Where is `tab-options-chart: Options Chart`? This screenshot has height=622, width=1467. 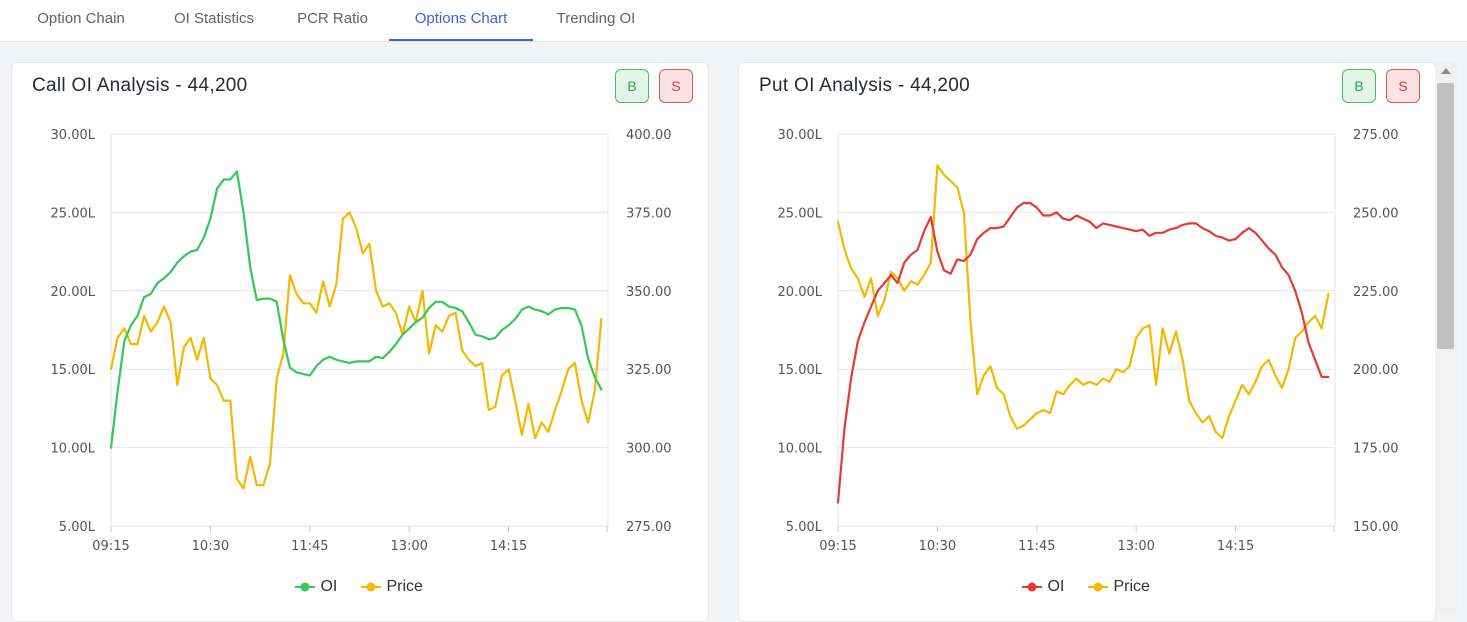
tab-options-chart: Options Chart is located at coordinates (461, 20).